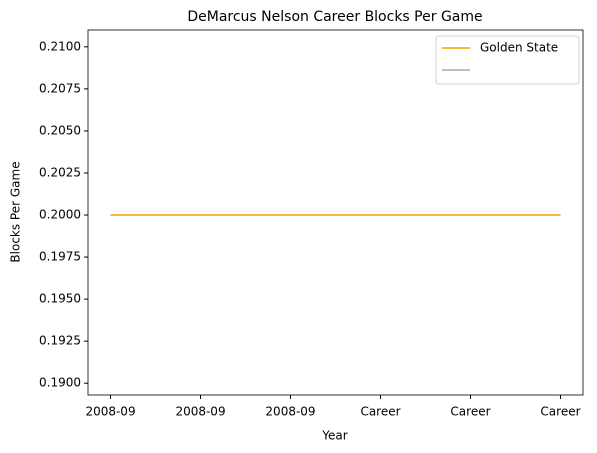 The image size is (597, 453). I want to click on y-axis-label: Blocks Per Game, so click(16, 211).